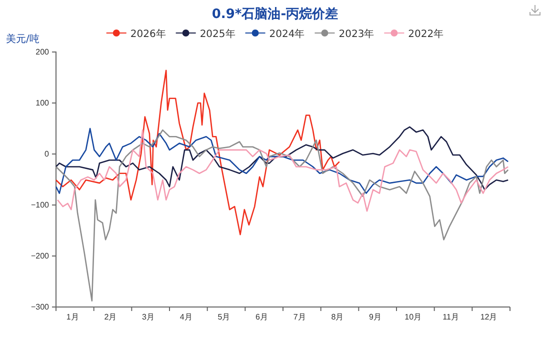 This screenshot has width=550, height=344. What do you see at coordinates (489, 317) in the screenshot?
I see `x-tick-label: 12月` at bounding box center [489, 317].